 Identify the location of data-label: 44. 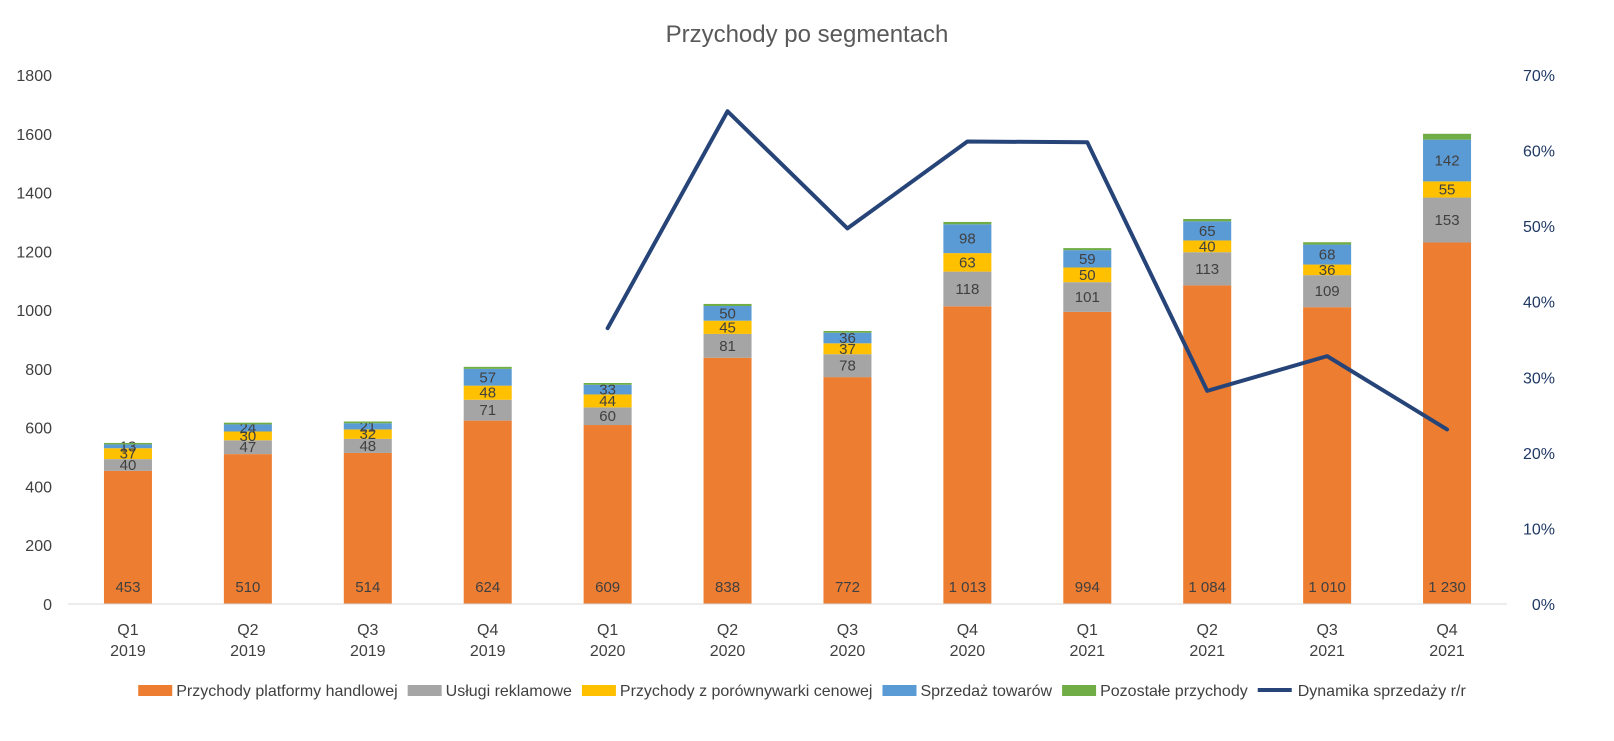
(607, 401).